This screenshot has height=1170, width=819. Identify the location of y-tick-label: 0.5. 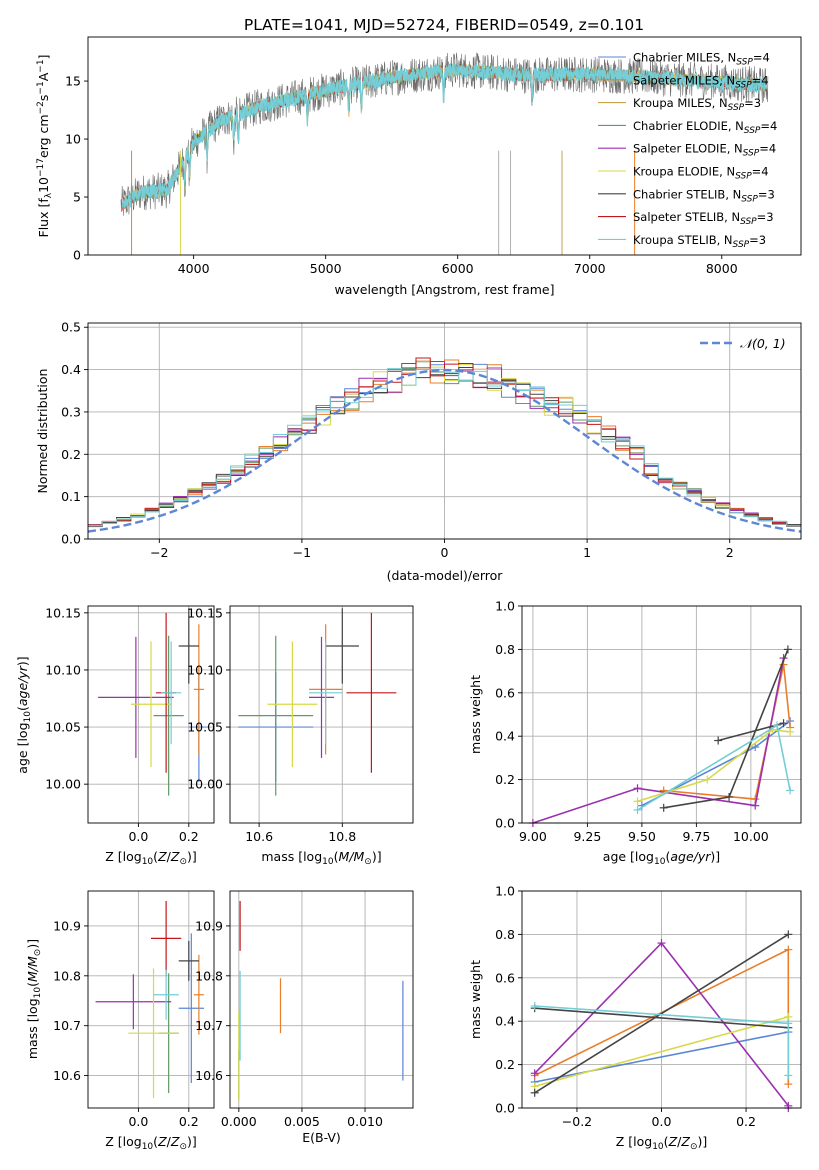
(71, 327).